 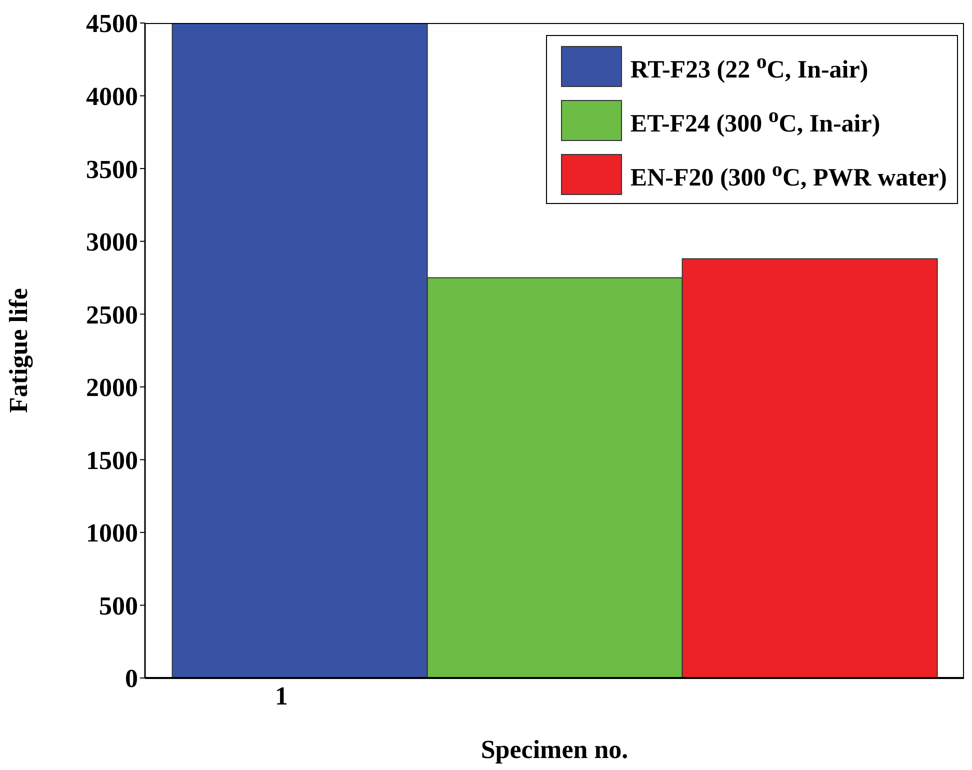 What do you see at coordinates (554, 749) in the screenshot?
I see `x-axis-title: Specimen no.` at bounding box center [554, 749].